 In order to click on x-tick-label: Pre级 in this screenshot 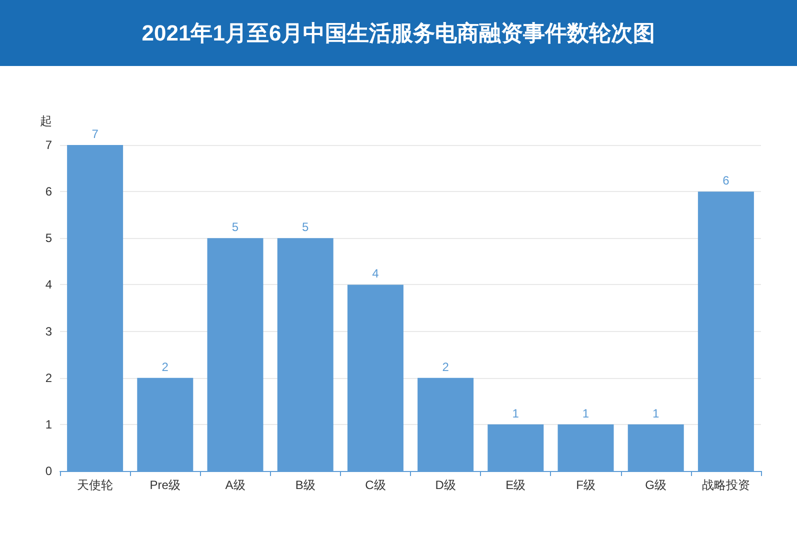, I will do `click(165, 485)`.